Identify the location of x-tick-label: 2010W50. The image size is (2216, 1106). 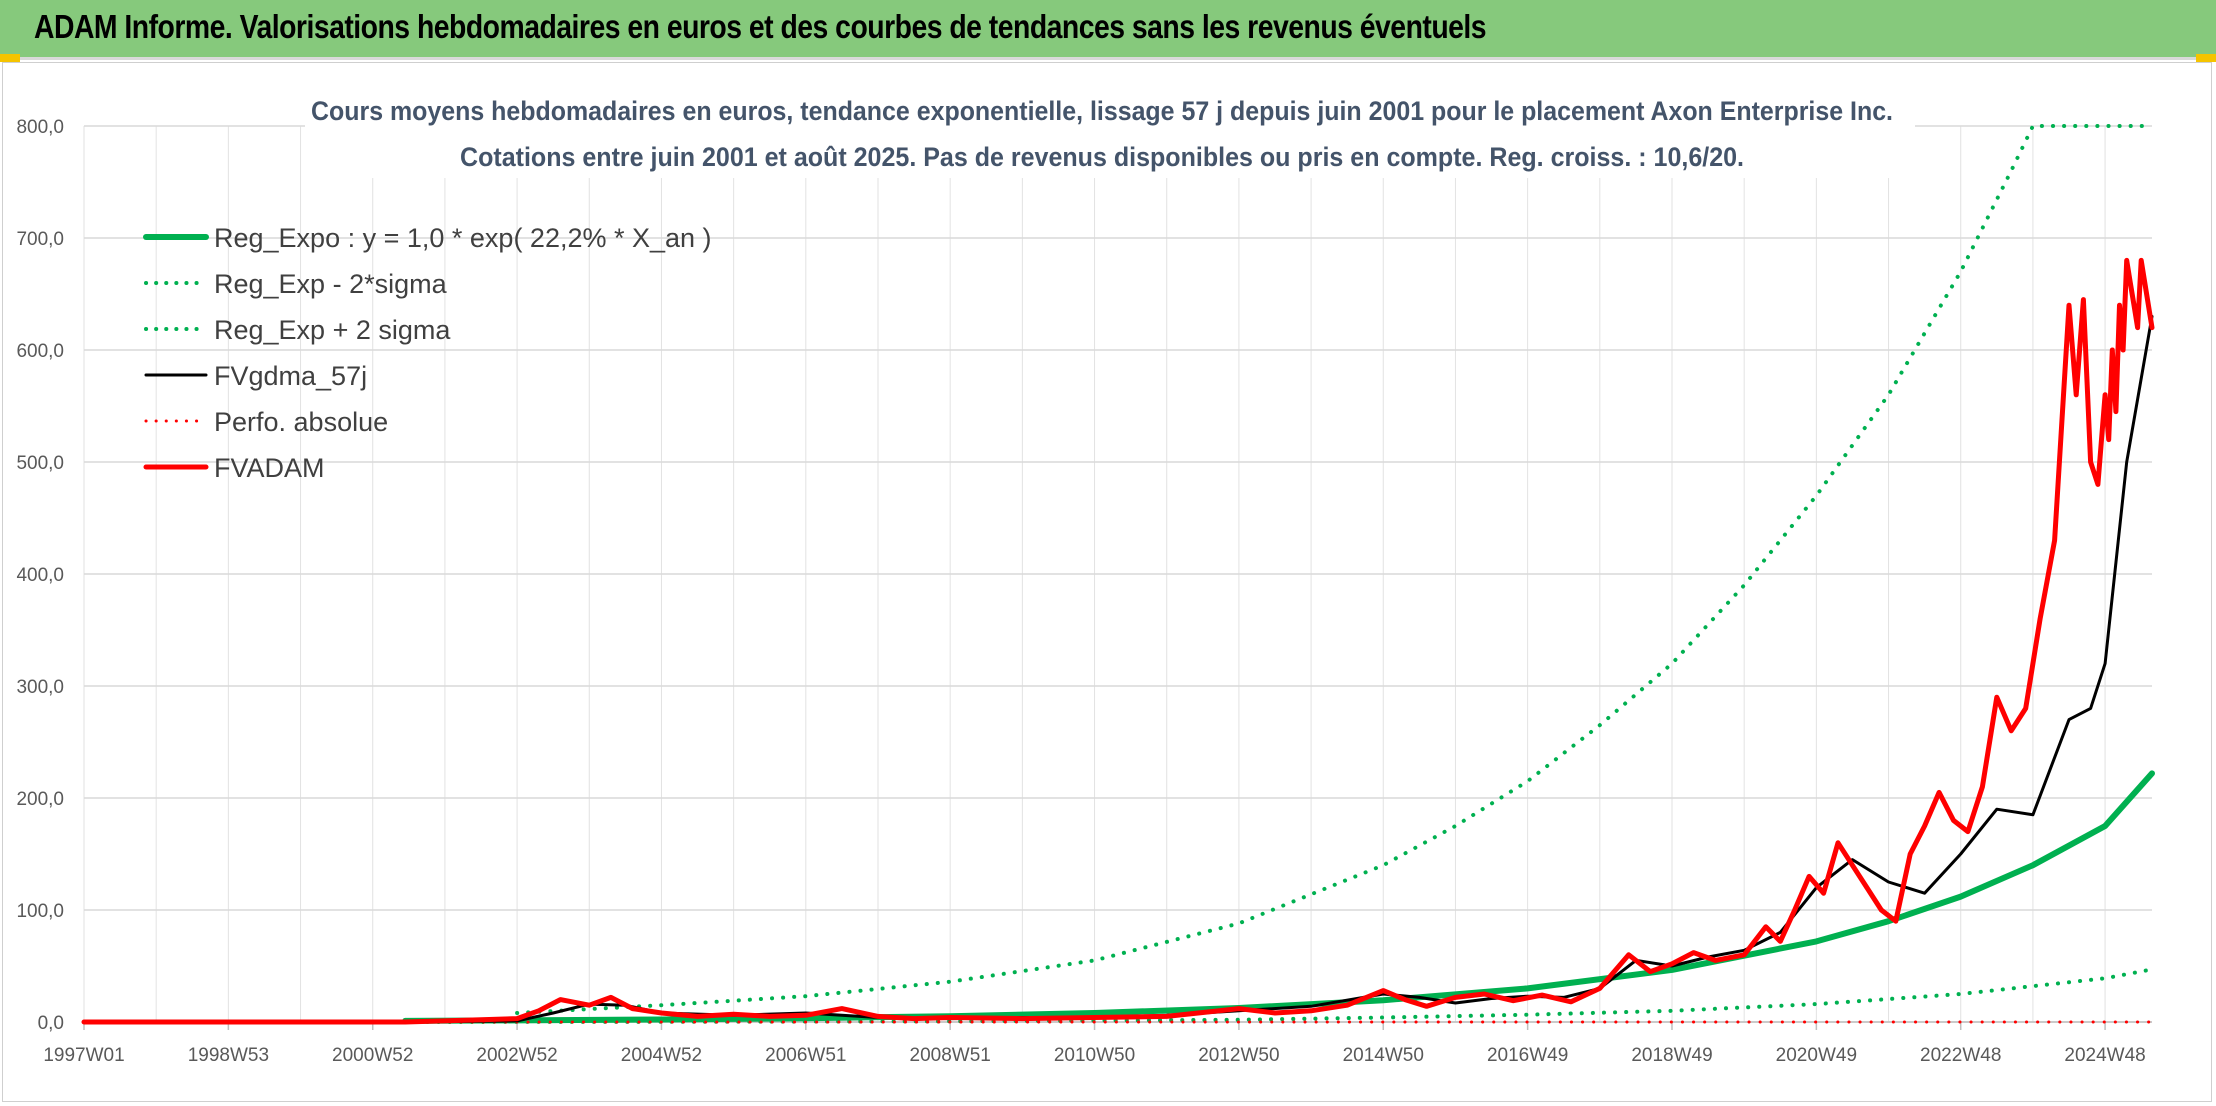
(1094, 1055).